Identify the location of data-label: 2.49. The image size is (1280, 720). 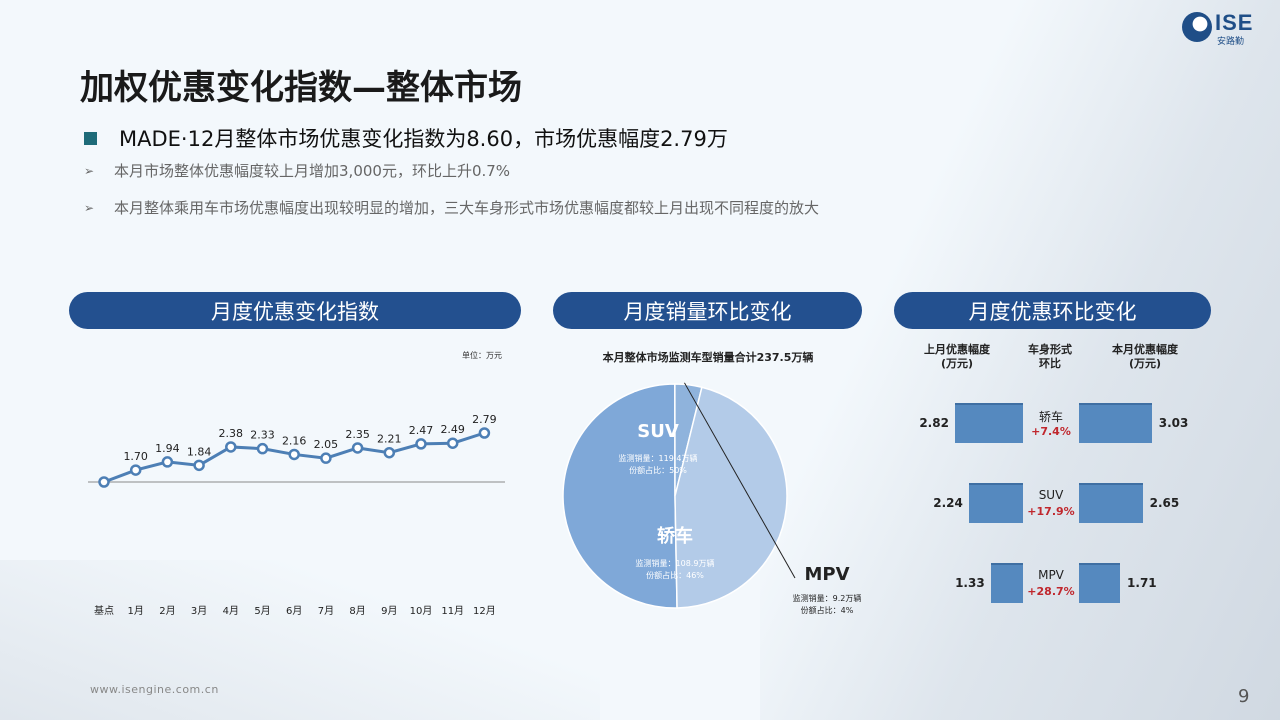
(452, 429).